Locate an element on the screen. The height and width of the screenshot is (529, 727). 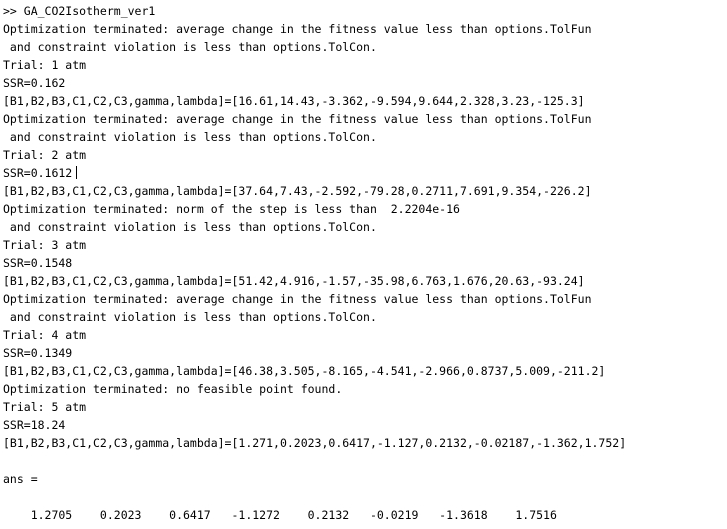
output-line: Trial: 5 atm is located at coordinates (45, 407).